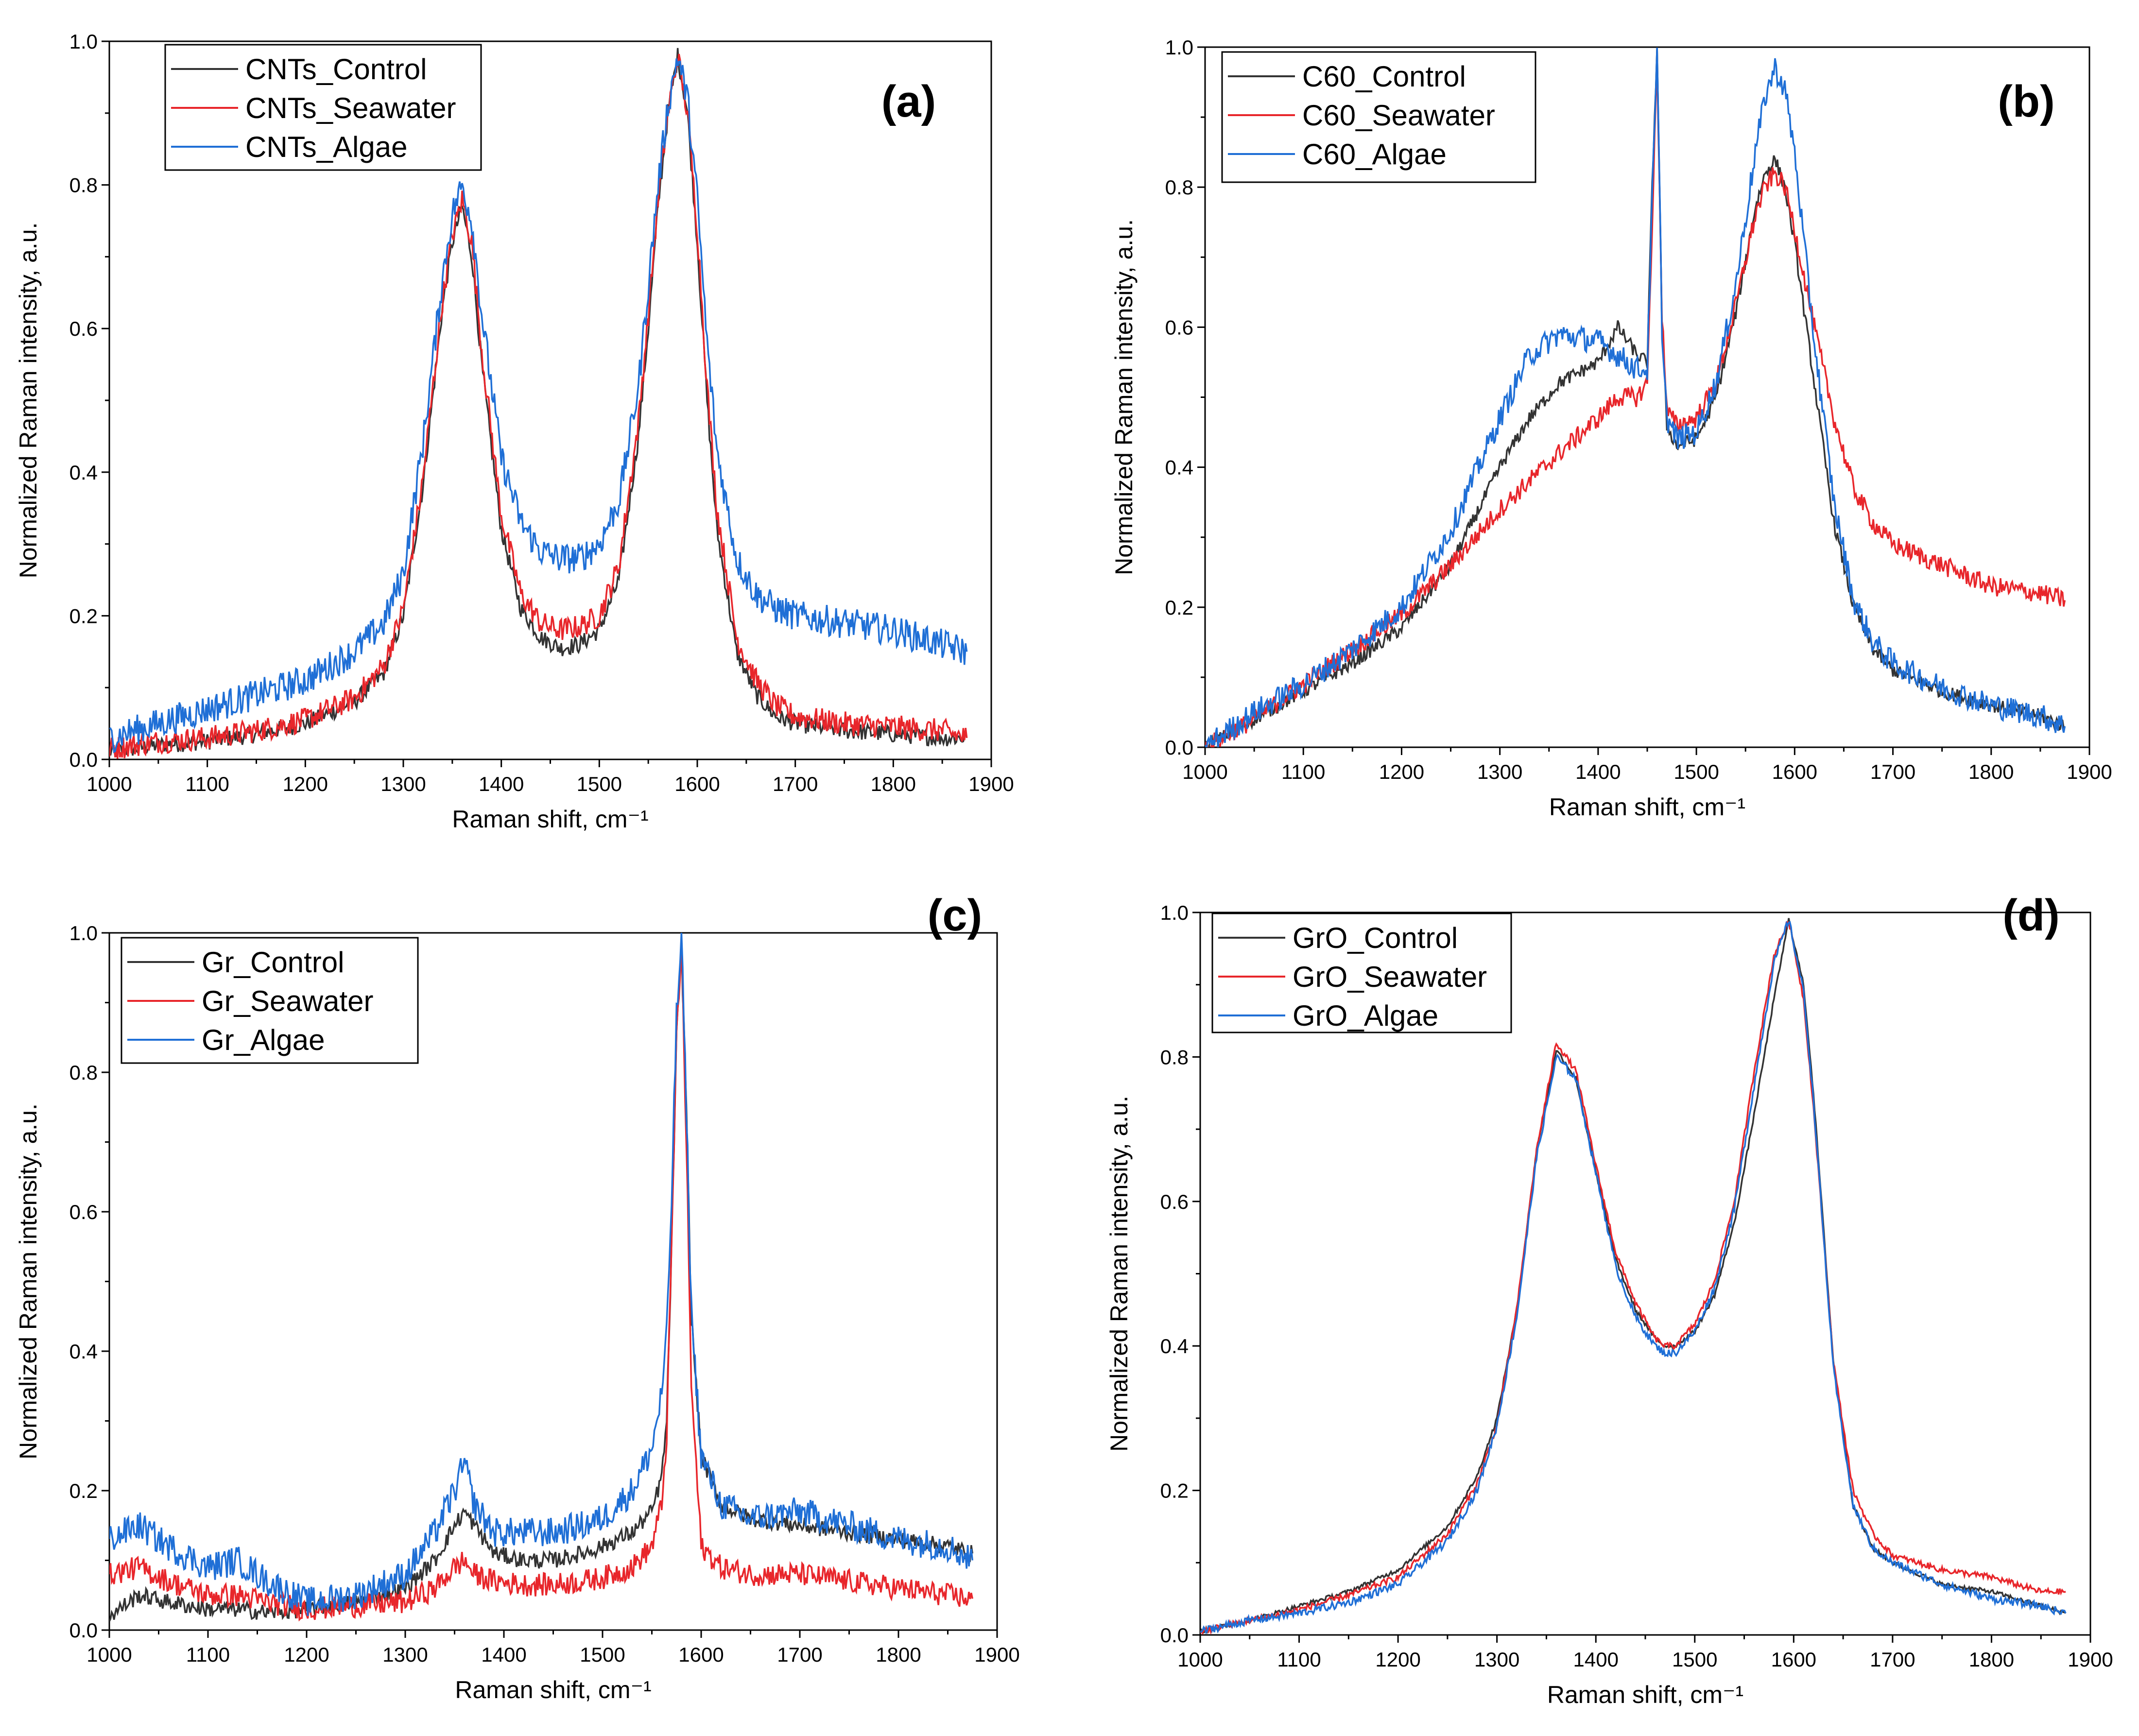 The image size is (2139, 1736). What do you see at coordinates (1384, 76) in the screenshot?
I see `legend-entry-label: C60_Control` at bounding box center [1384, 76].